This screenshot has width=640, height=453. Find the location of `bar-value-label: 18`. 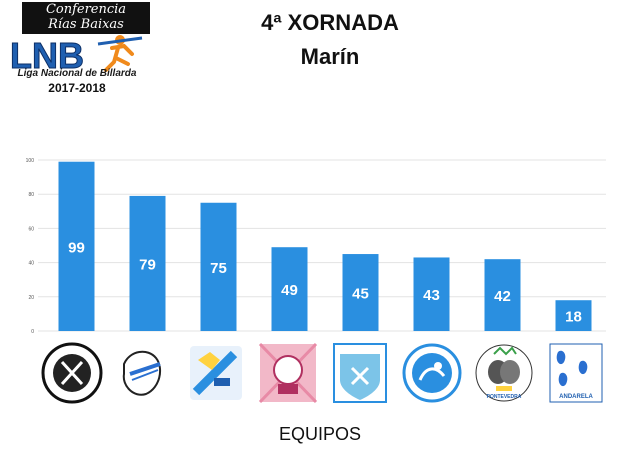

bar-value-label: 18 is located at coordinates (573, 317).